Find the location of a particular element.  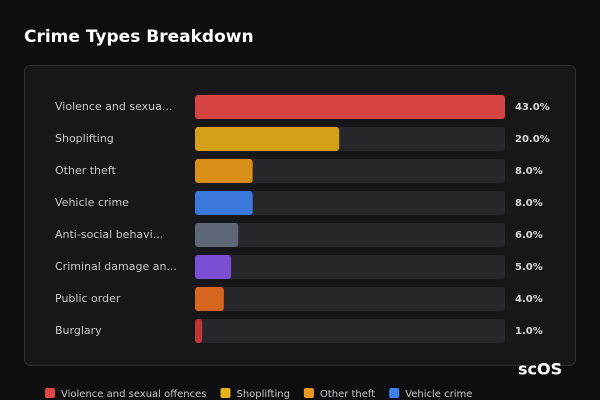

category-label: Public order is located at coordinates (88, 298).